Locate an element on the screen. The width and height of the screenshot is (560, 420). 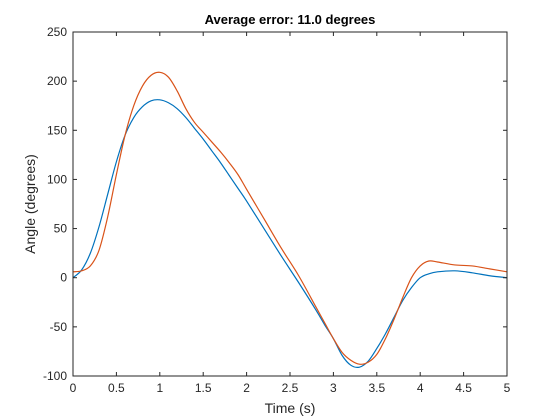
x-tick-label: 0 is located at coordinates (73, 388).